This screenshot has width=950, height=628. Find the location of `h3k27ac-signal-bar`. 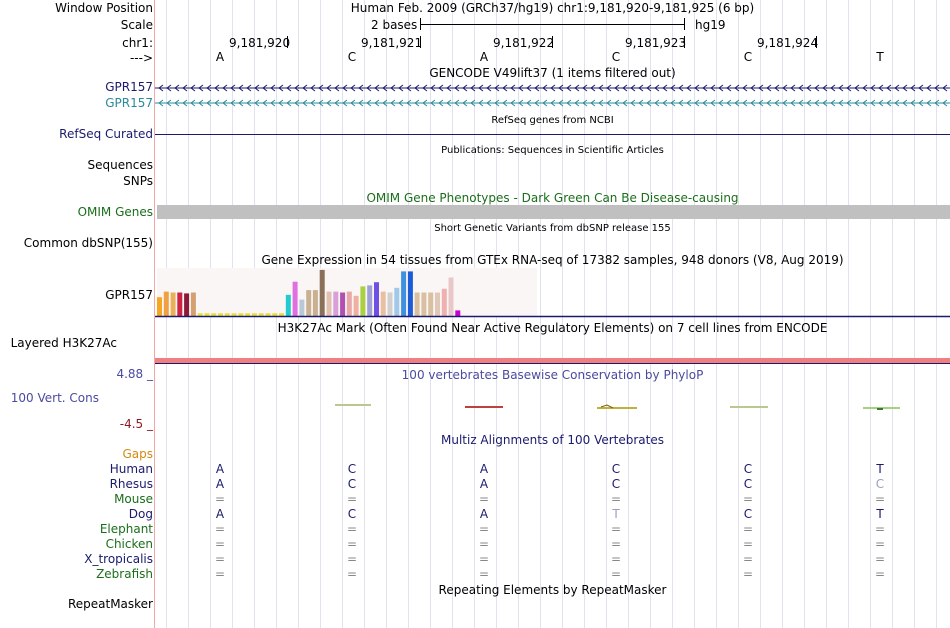

h3k27ac-signal-bar is located at coordinates (552, 360).